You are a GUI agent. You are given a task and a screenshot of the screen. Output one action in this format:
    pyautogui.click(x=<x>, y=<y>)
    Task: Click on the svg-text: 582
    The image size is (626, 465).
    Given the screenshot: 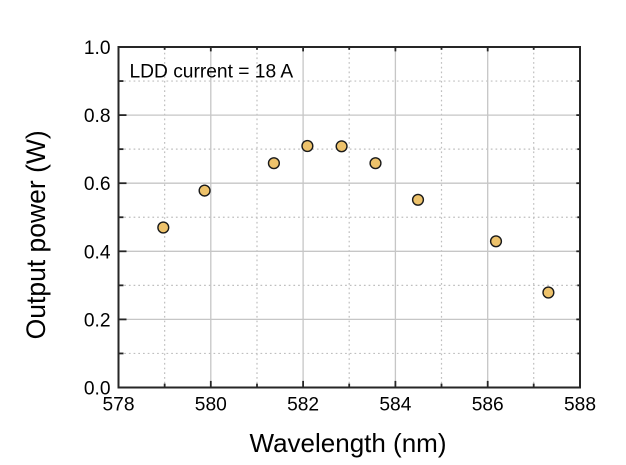 What is the action you would take?
    pyautogui.click(x=303, y=404)
    